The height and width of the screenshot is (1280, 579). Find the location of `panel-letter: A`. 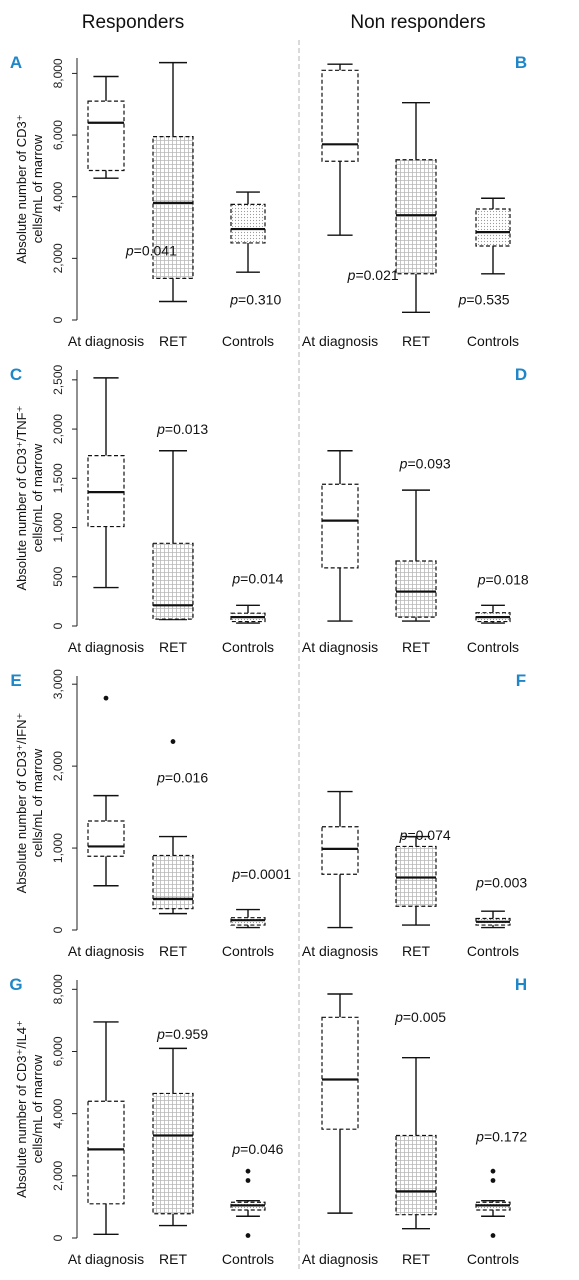

panel-letter: A is located at coordinates (16, 62).